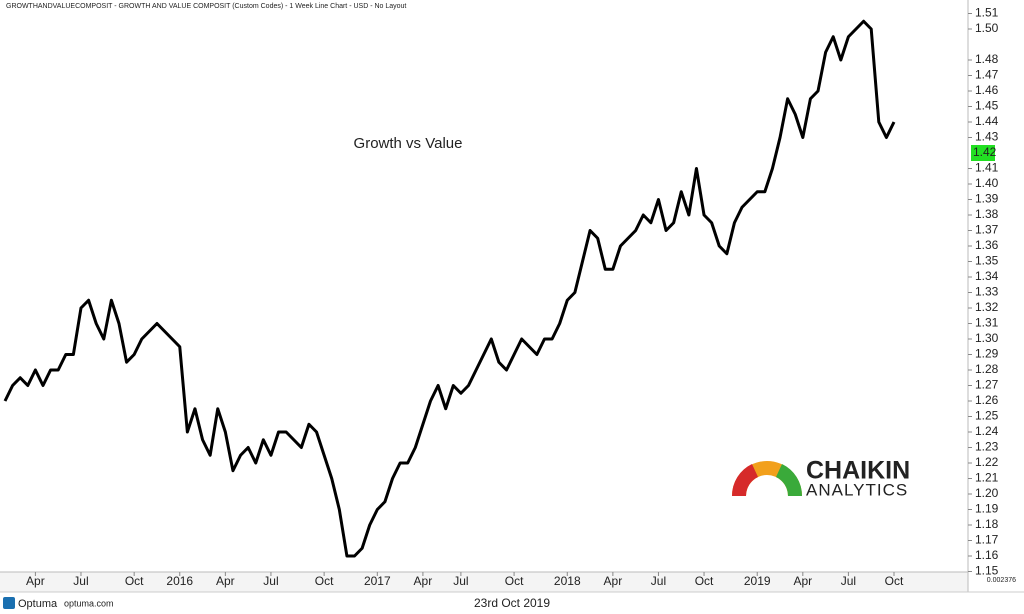 The height and width of the screenshot is (614, 1024). Describe the element at coordinates (987, 431) in the screenshot. I see `y-tick-label: 1.24` at that location.